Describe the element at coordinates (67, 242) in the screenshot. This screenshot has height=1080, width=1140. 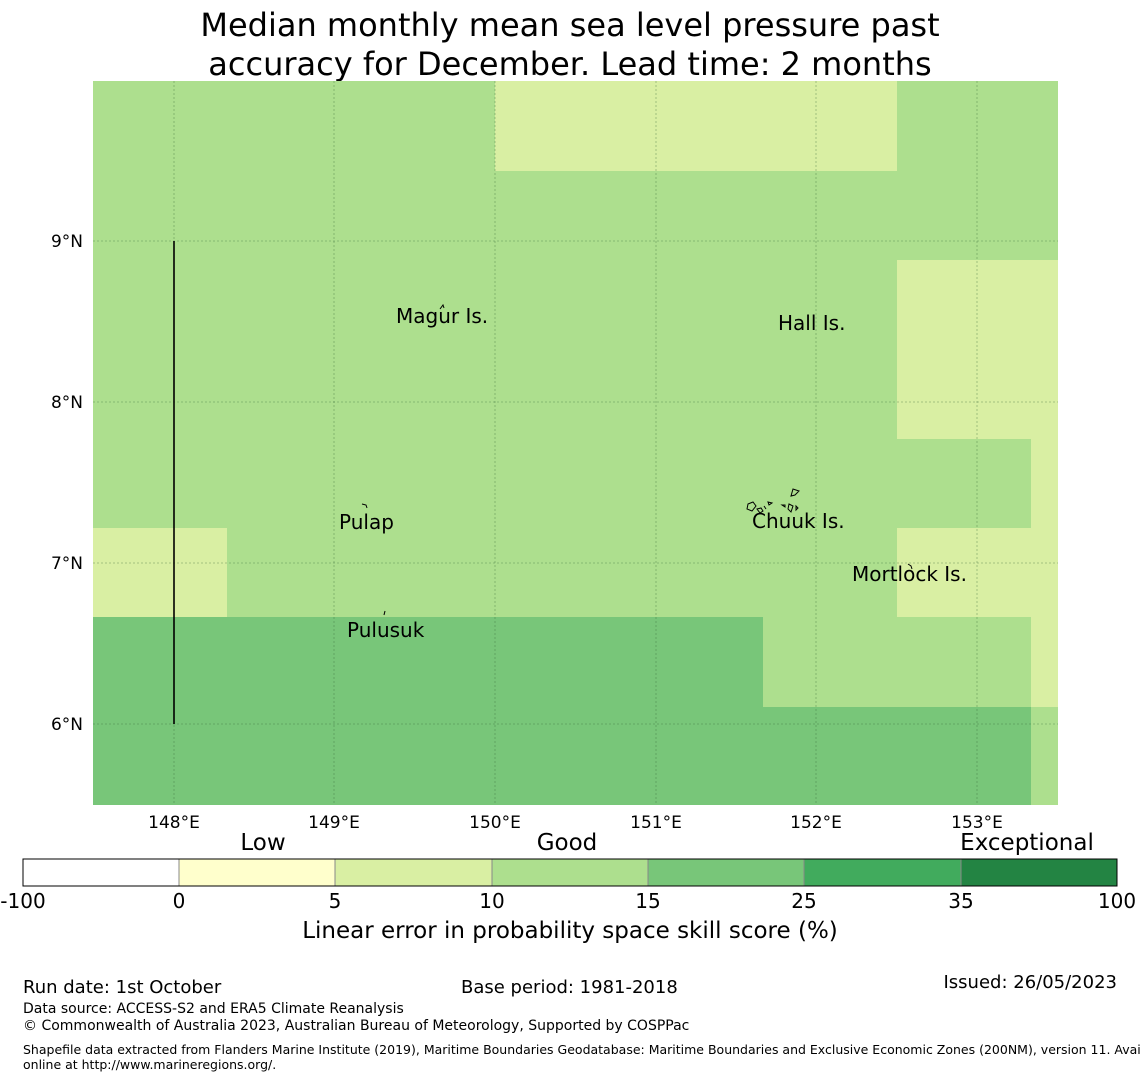
I see `lat-label: 9°N` at that location.